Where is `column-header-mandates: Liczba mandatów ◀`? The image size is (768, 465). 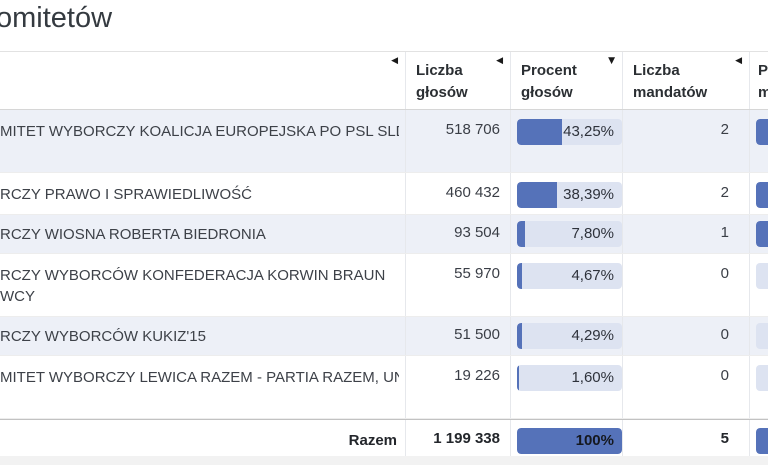
column-header-mandates: Liczba mandatów ◀ is located at coordinates (686, 80).